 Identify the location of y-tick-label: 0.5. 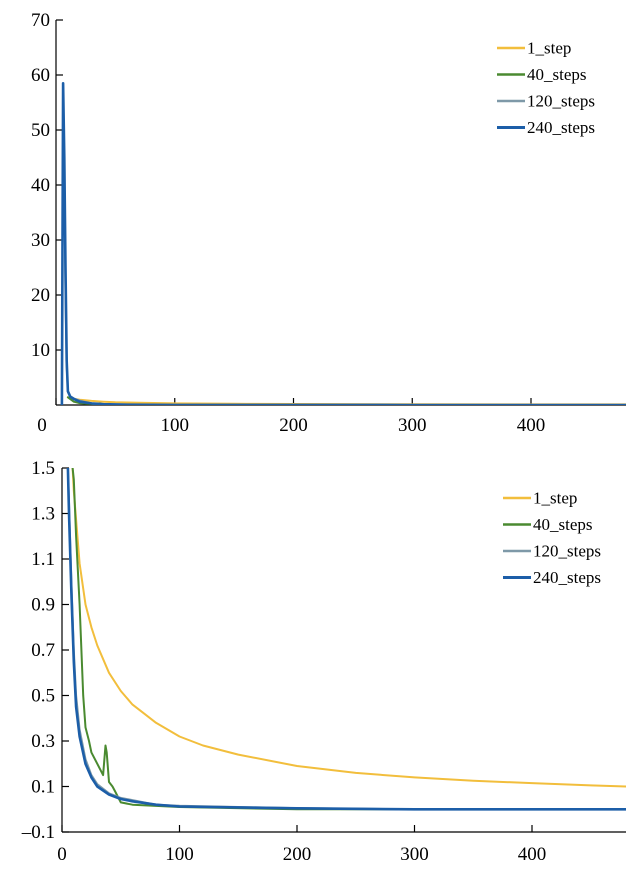
(43, 696).